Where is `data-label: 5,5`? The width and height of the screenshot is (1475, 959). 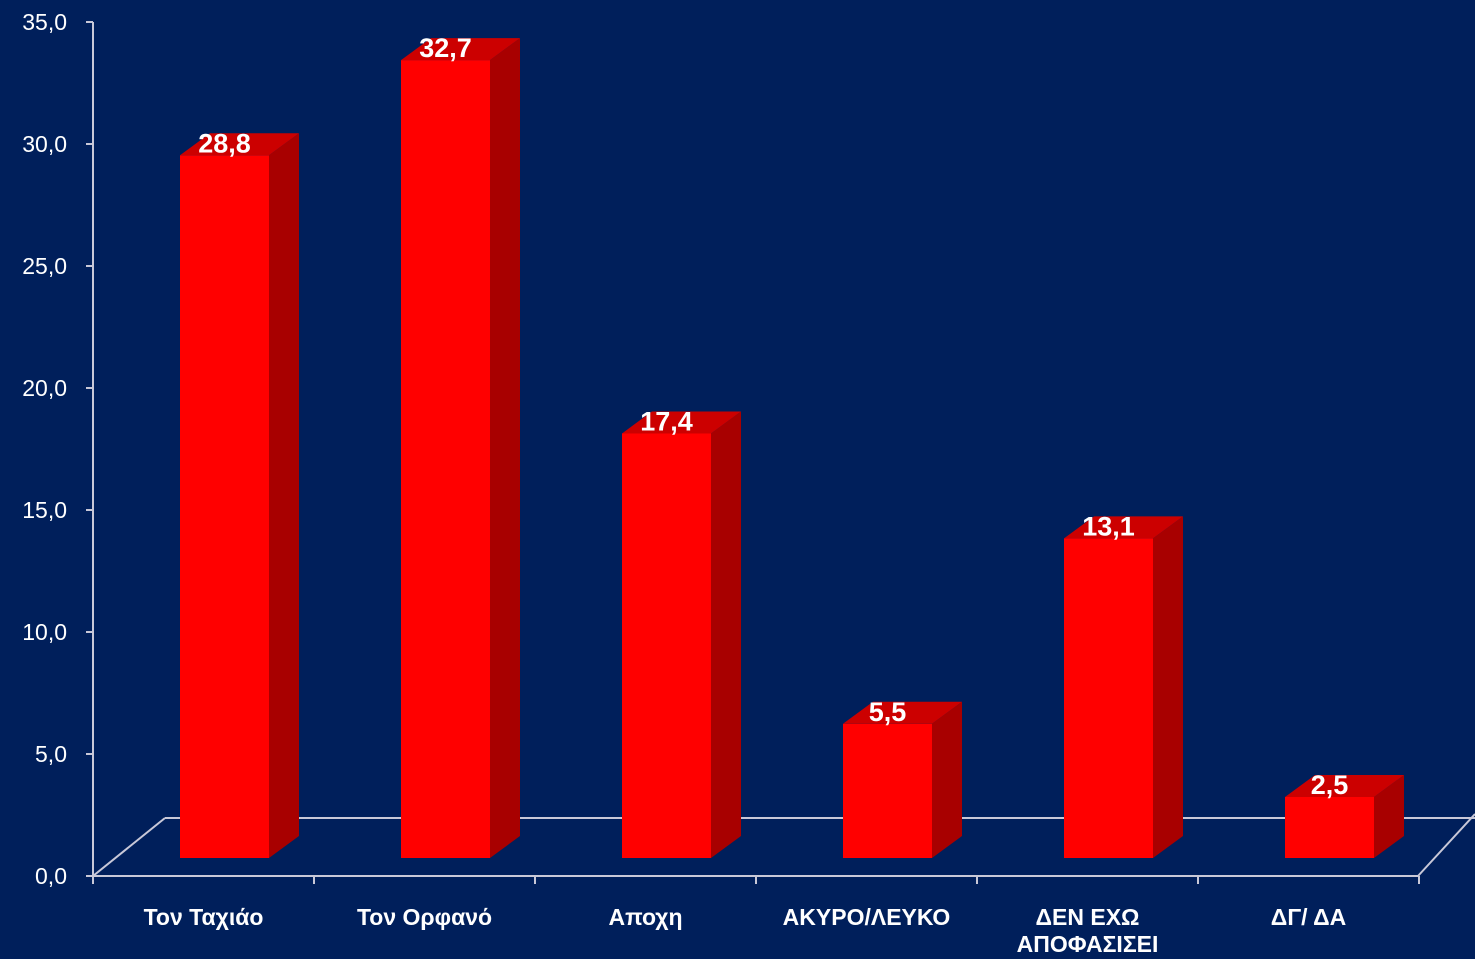
data-label: 5,5 is located at coordinates (888, 712).